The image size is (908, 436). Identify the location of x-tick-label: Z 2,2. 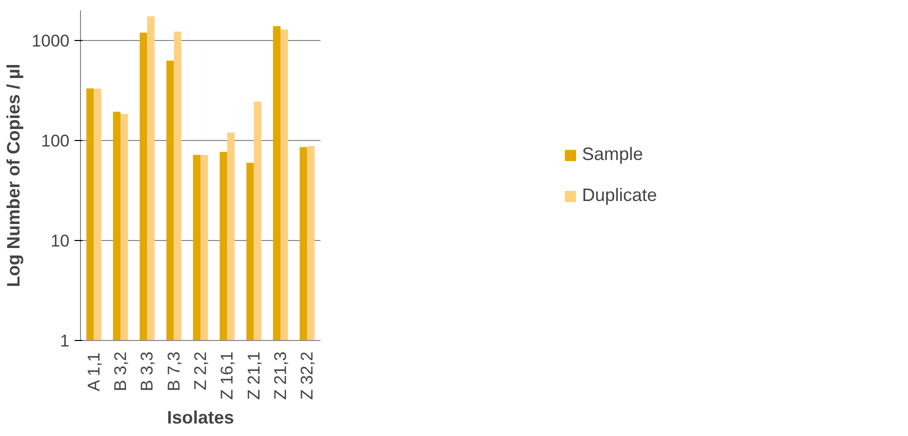
(200, 370).